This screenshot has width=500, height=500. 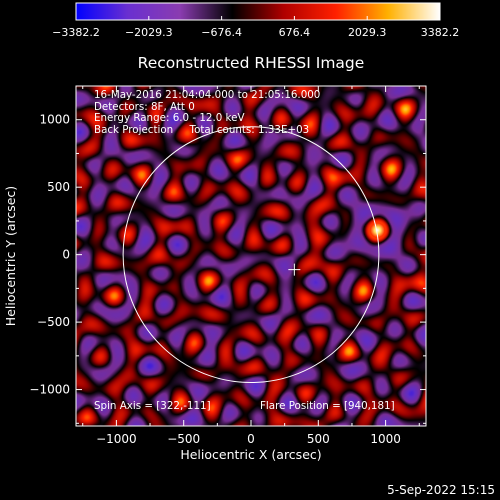 What do you see at coordinates (76, 32) in the screenshot?
I see `colorbar-tick-label: −3382.2` at bounding box center [76, 32].